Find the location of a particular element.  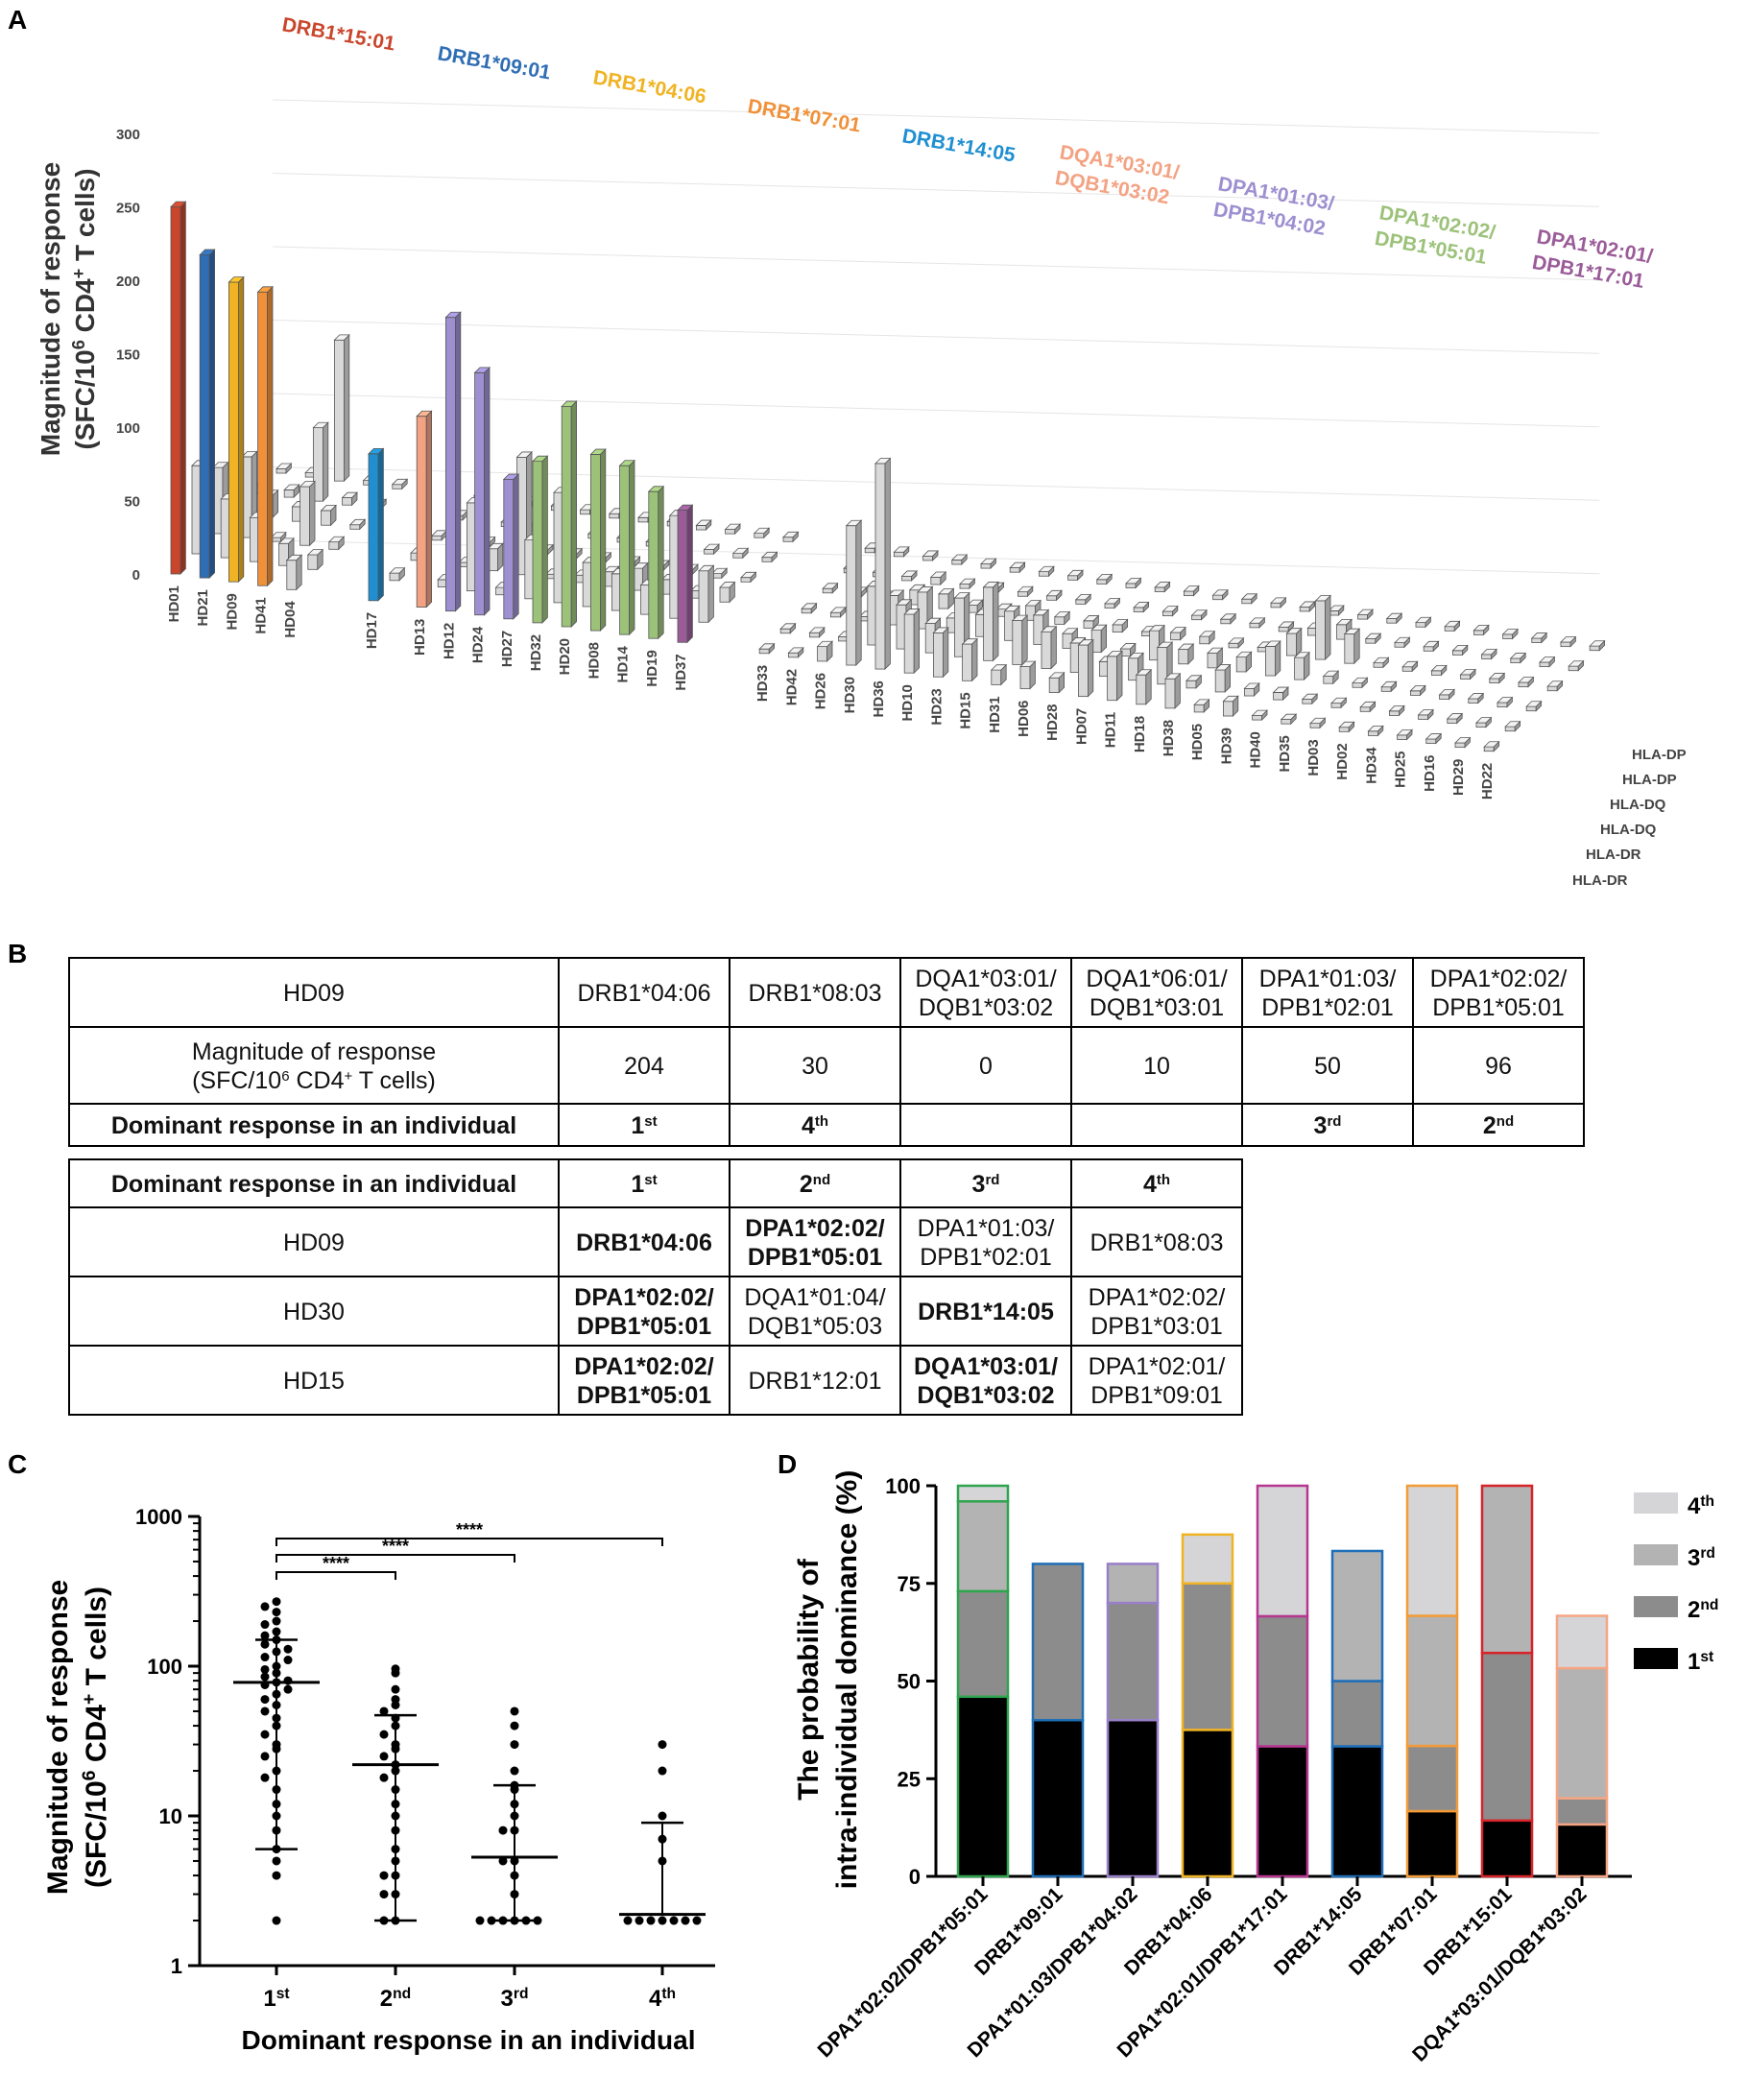

table-cell: DPA1*01:03/DPB1*02:01 is located at coordinates (1327, 993).